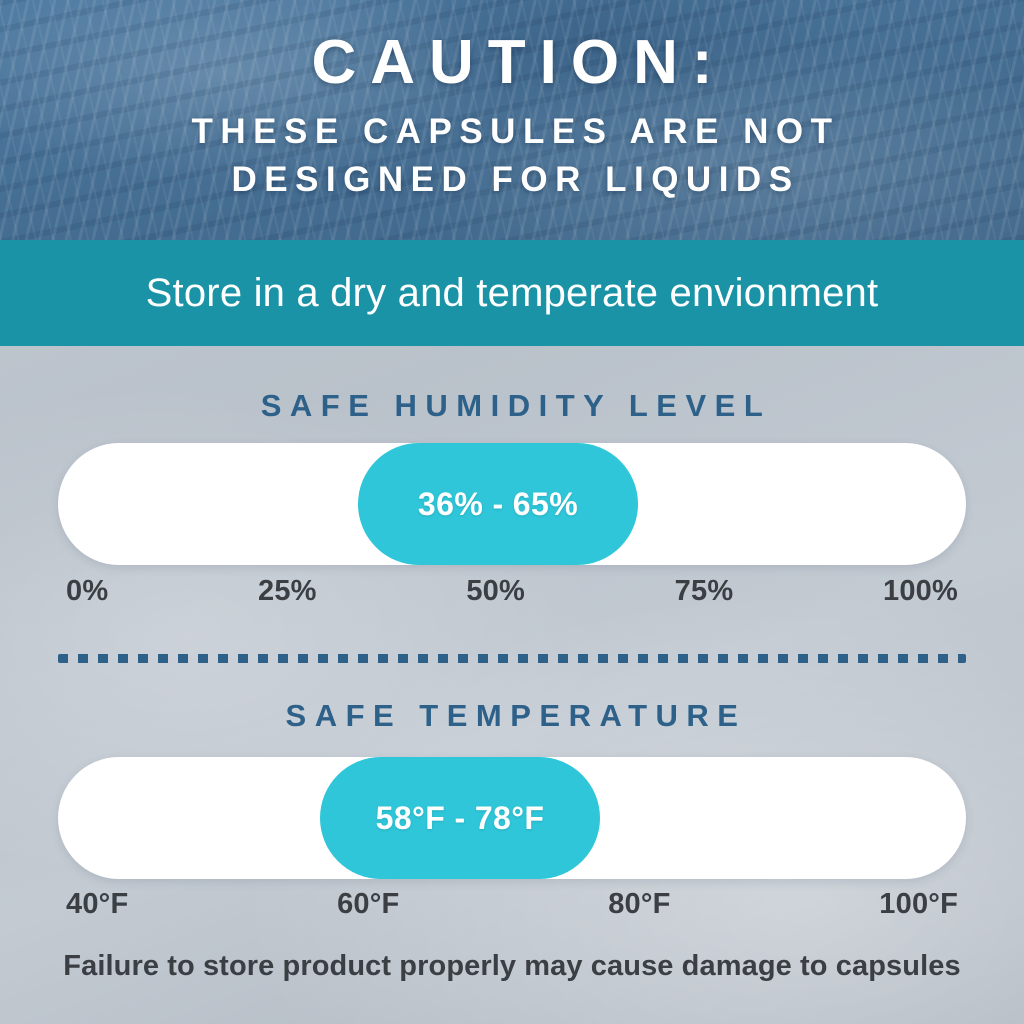 The width and height of the screenshot is (1024, 1024). Describe the element at coordinates (516, 715) in the screenshot. I see `temperature-section-heading: SAFE TEMPERATURE` at that location.